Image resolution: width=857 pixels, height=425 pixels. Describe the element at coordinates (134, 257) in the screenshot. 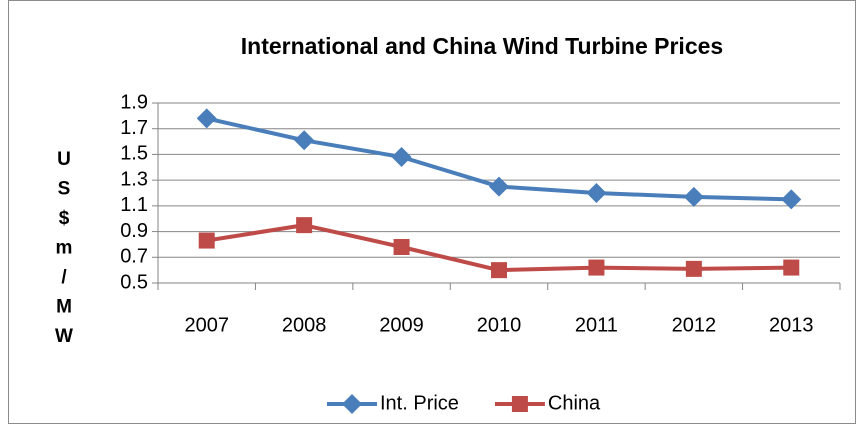

I see `y-tick-label: 0.7` at that location.